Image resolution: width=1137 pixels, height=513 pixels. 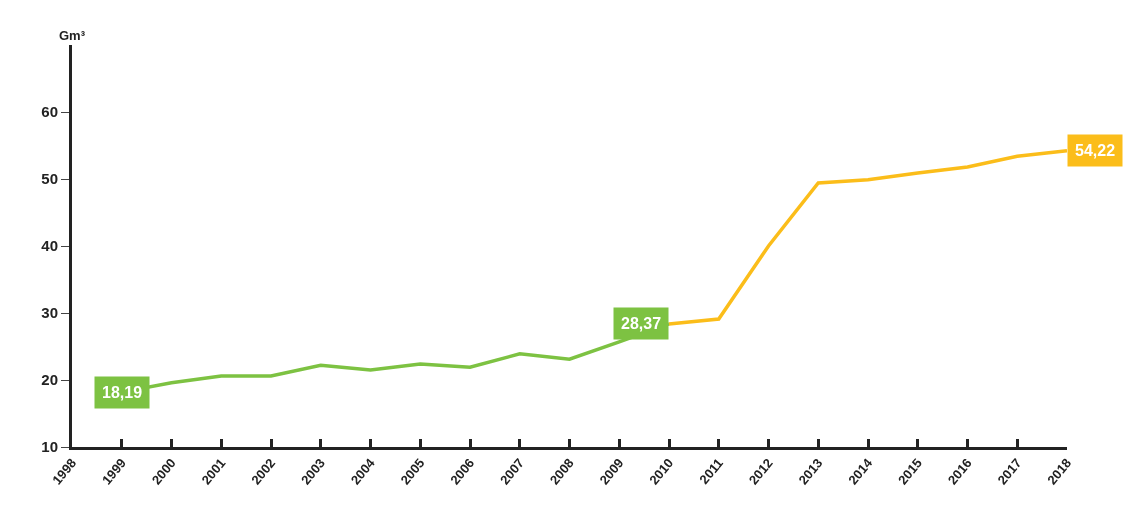 I want to click on y-tick-label: 60, so click(x=49, y=112).